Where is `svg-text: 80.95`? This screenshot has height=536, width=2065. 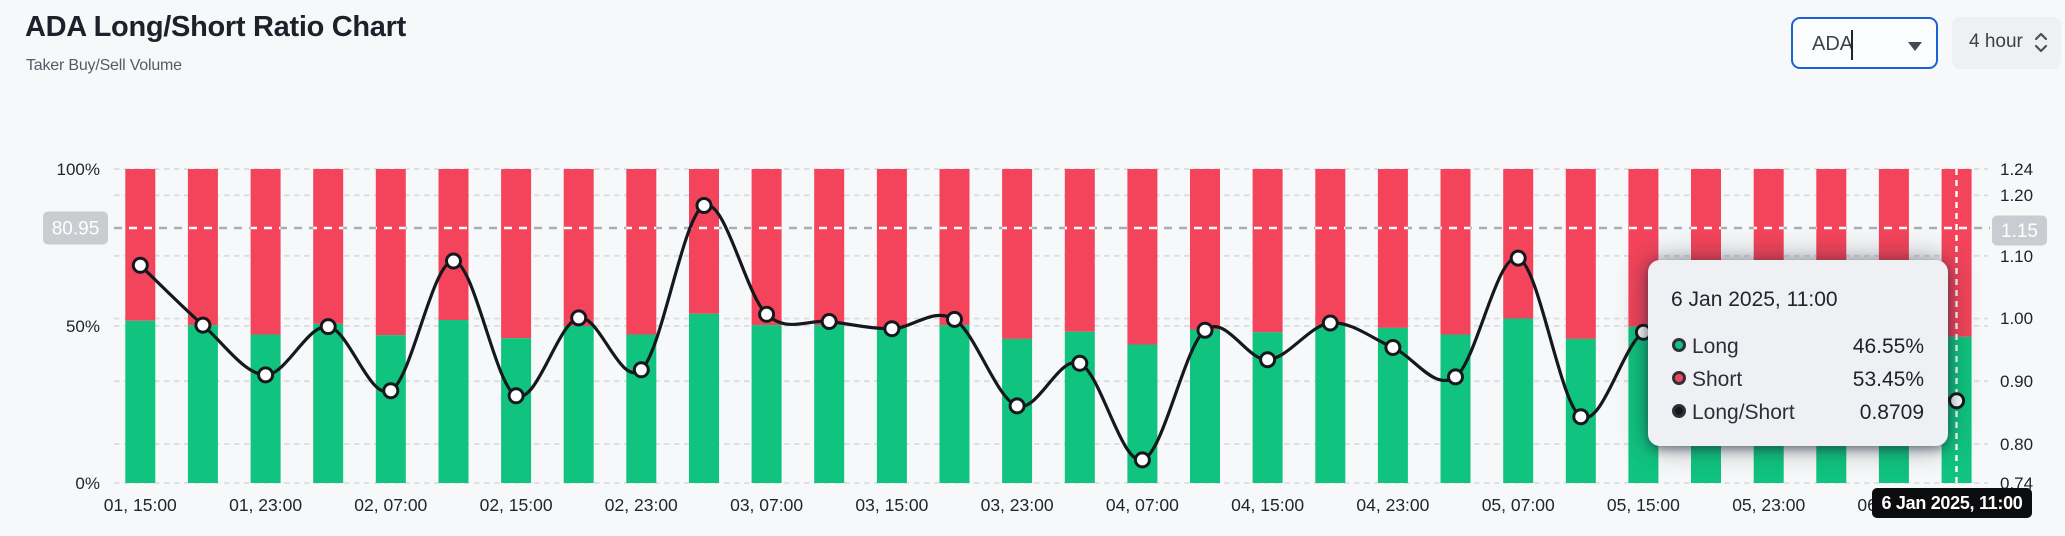 svg-text: 80.95 is located at coordinates (76, 229).